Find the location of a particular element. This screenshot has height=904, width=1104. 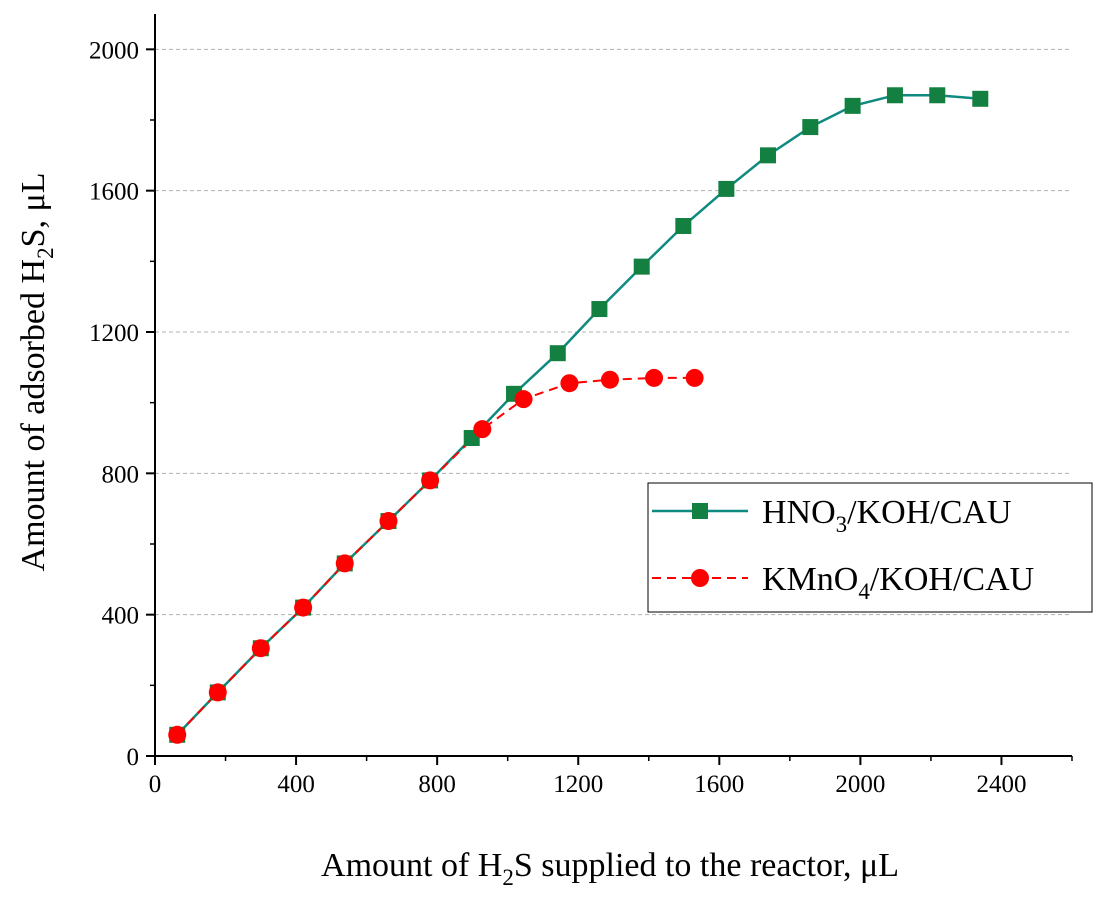

x-tick-label: 0 is located at coordinates (155, 784).